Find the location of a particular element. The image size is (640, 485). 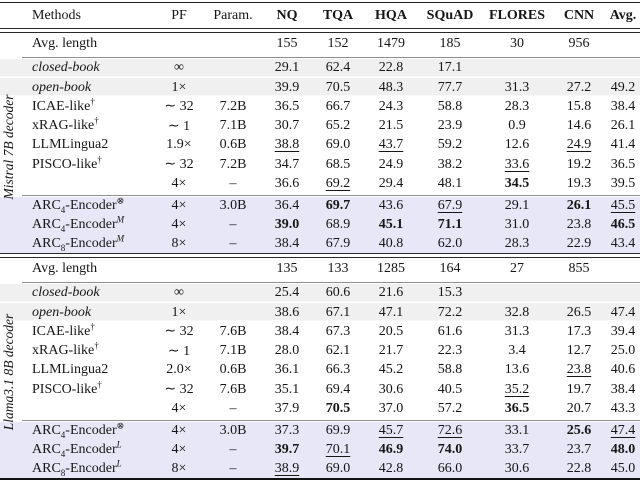

method-text: LLMLingua2 is located at coordinates (70, 145).